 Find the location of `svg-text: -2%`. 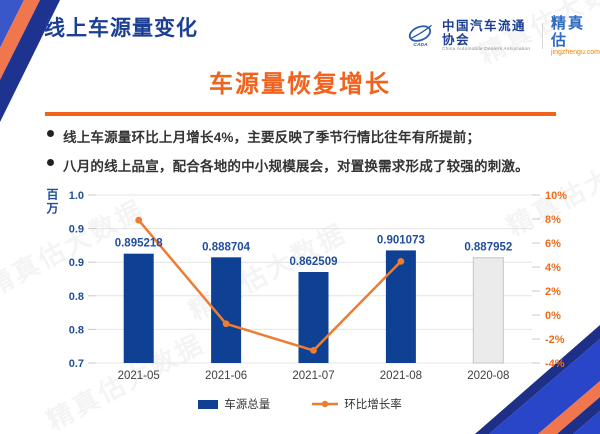

svg-text: -2% is located at coordinates (555, 340).